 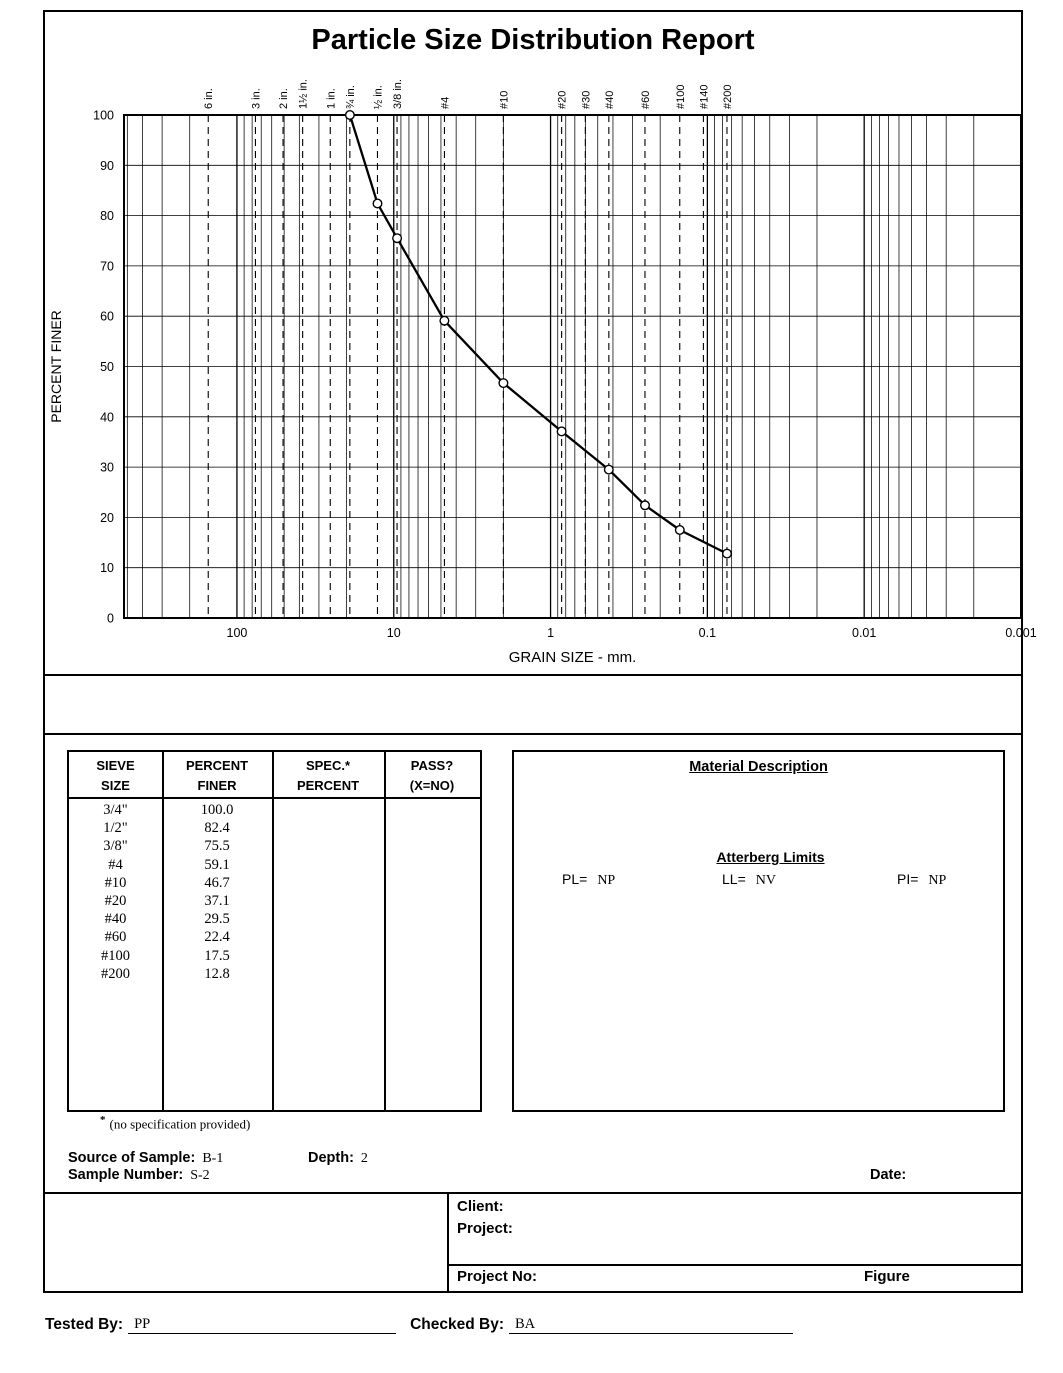 I want to click on depth-group: Depth: 2, so click(x=338, y=1158).